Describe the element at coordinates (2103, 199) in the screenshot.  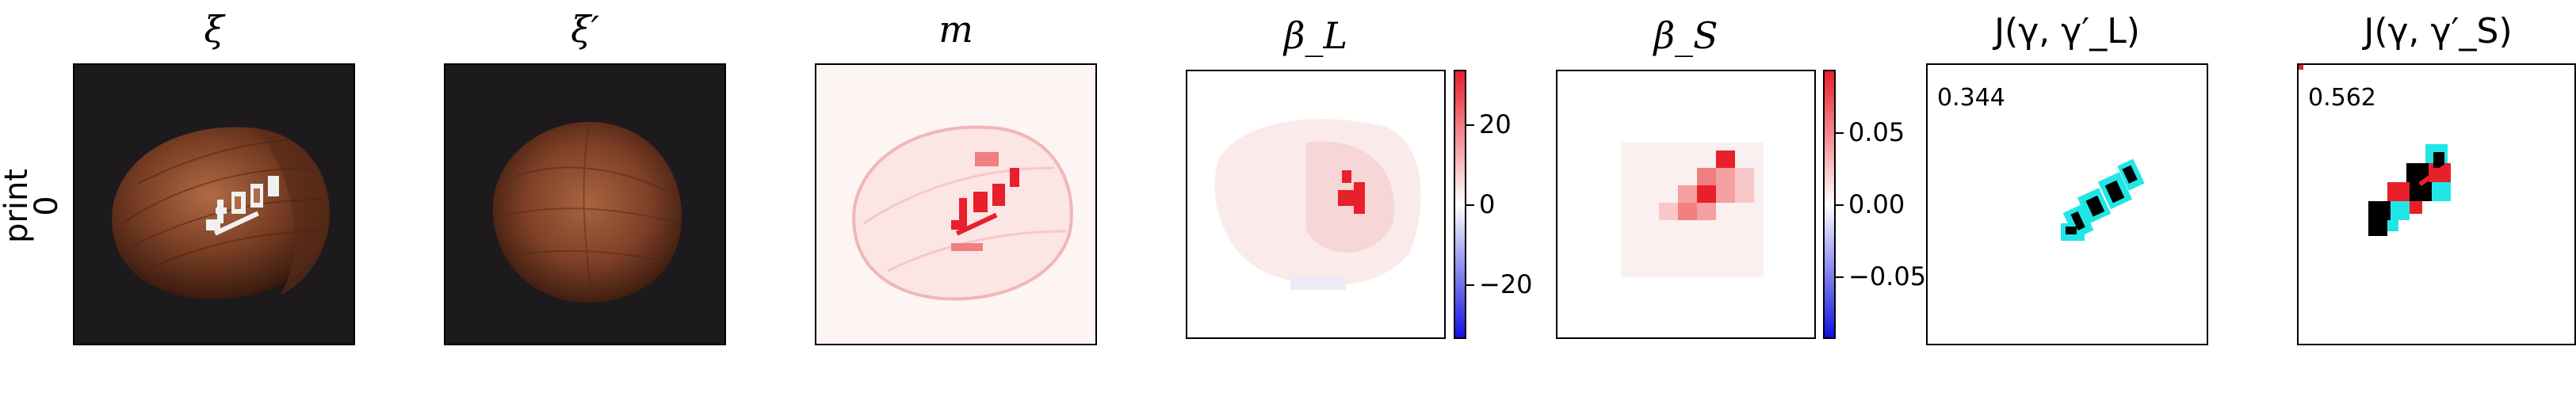
I see `overlay-j-l-image` at that location.